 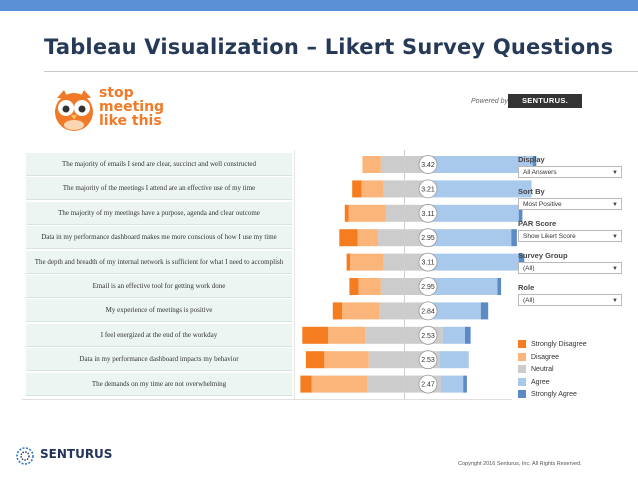 I want to click on filter-label: Display, so click(x=531, y=159).